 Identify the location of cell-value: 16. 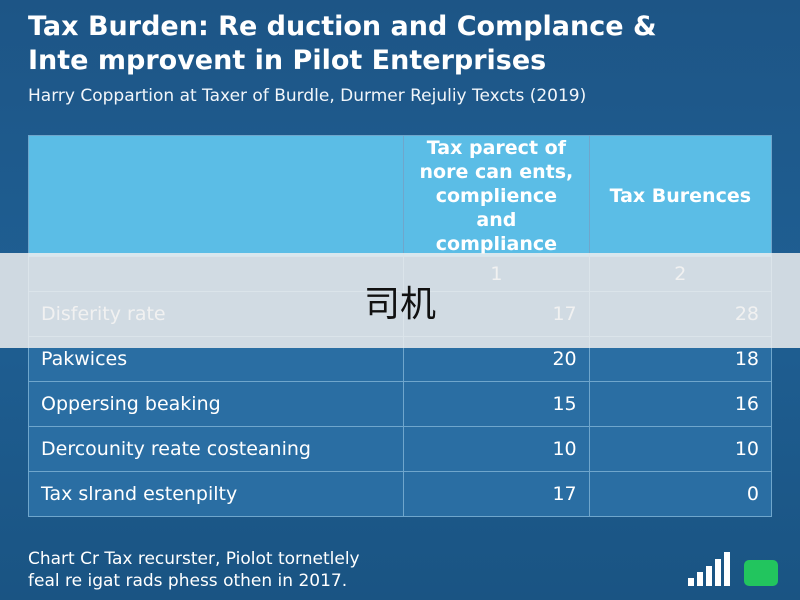
(680, 404).